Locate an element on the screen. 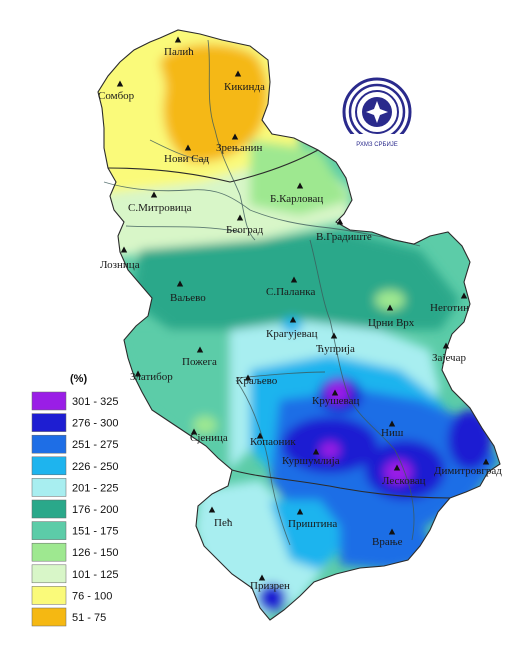 The height and width of the screenshot is (653, 531). city-label: С.Митровица is located at coordinates (160, 208).